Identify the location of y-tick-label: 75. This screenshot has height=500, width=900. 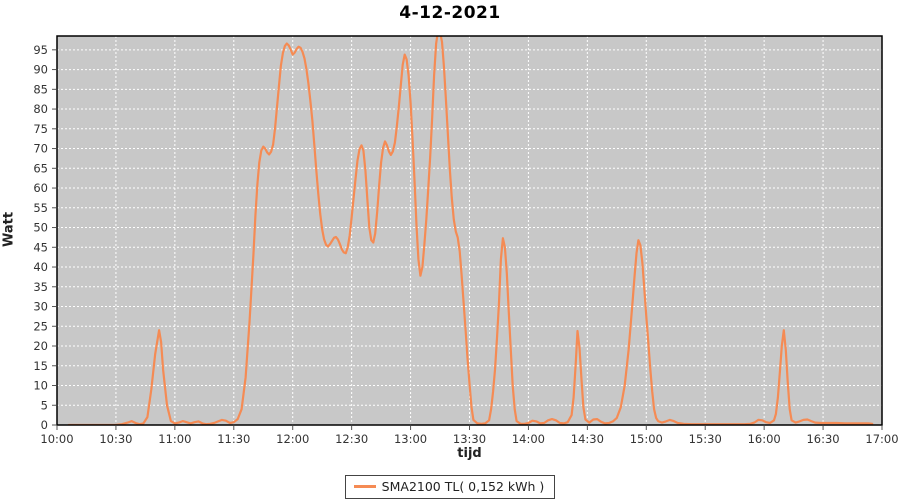
(40, 129).